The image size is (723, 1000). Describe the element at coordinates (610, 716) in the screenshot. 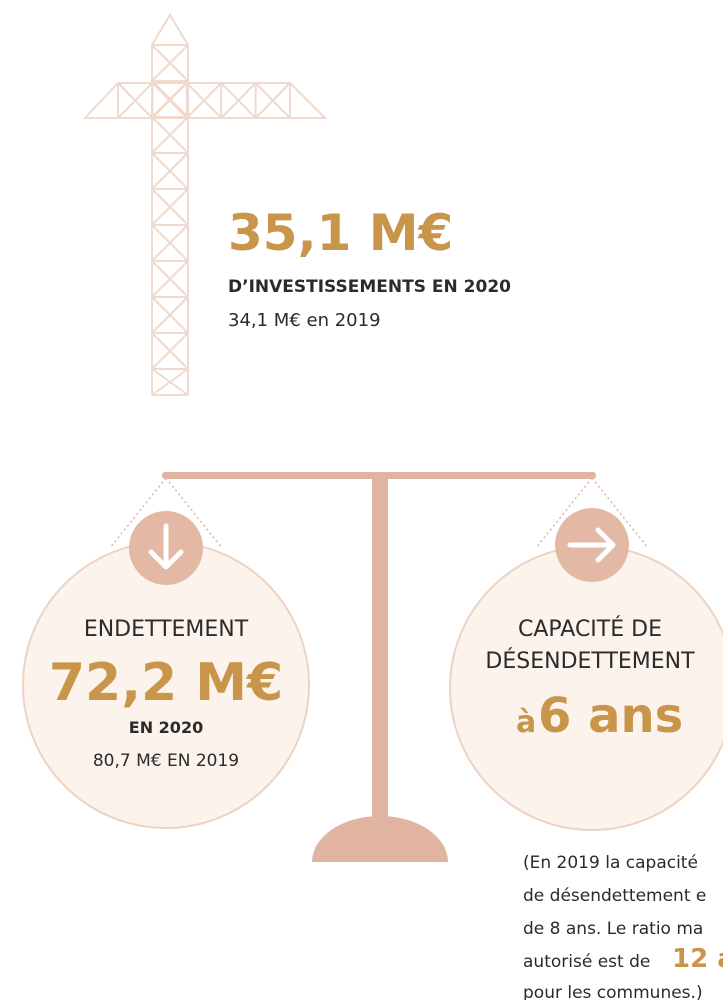

I see `capacity-value: 6 ans` at that location.